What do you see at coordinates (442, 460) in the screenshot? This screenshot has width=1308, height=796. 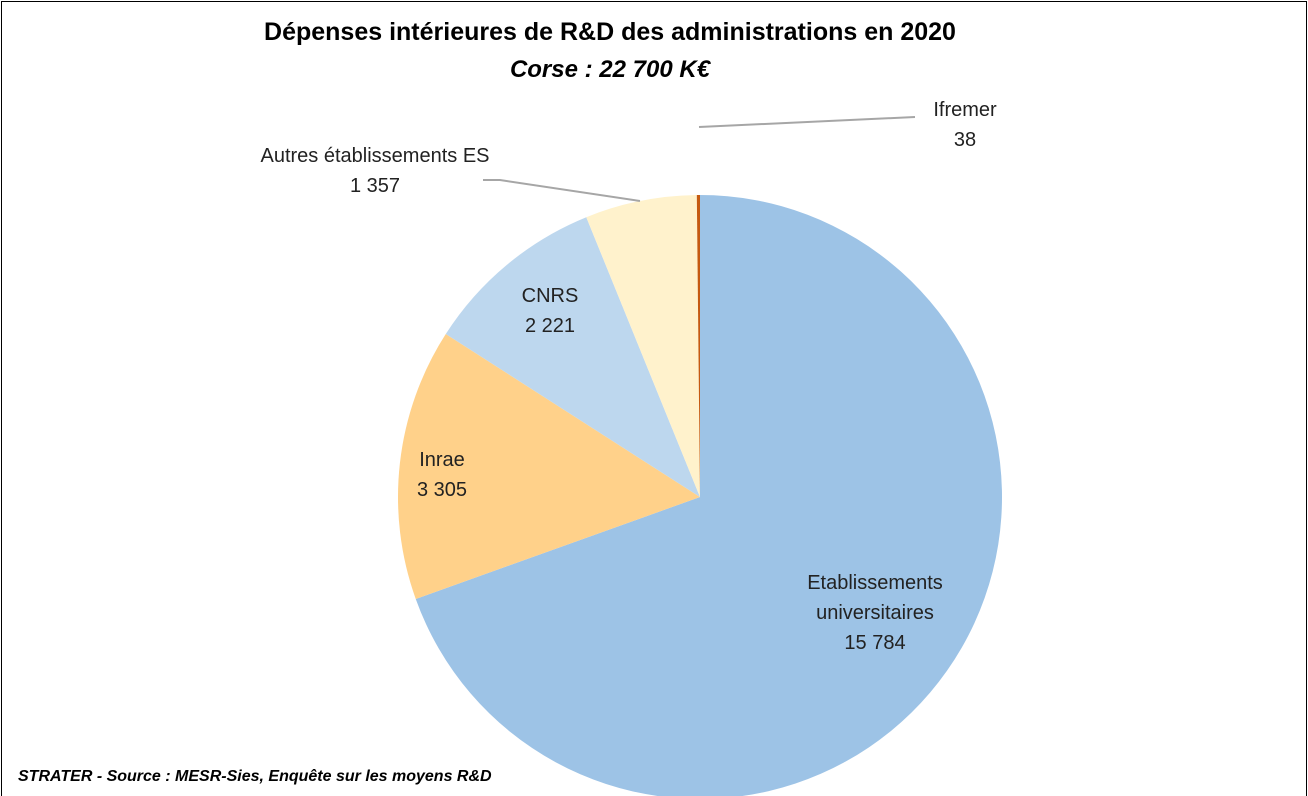 I see `category-label: Inrae` at bounding box center [442, 460].